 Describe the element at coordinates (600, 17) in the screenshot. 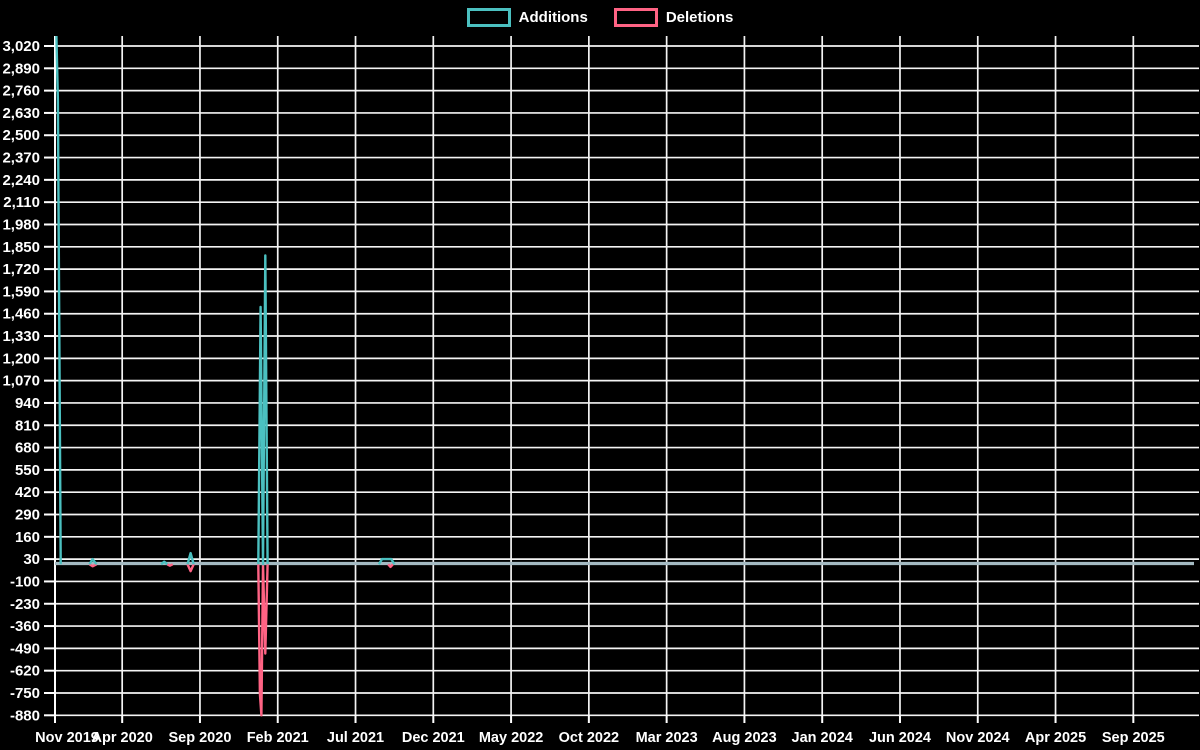

I see `chart-legend: Additions Deletions` at that location.